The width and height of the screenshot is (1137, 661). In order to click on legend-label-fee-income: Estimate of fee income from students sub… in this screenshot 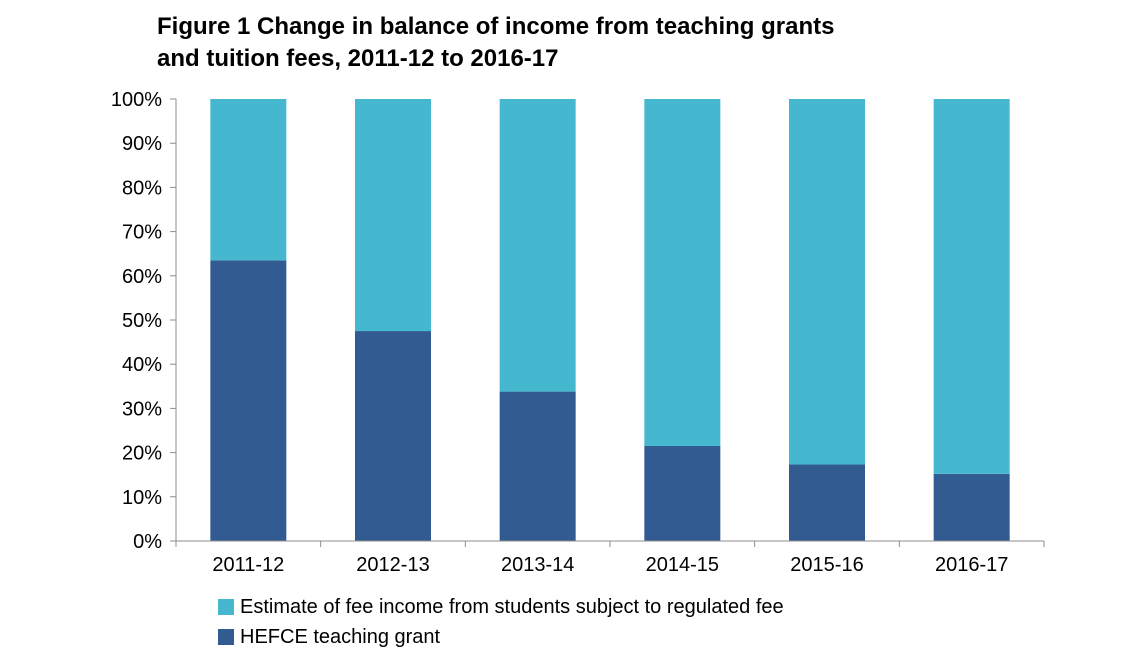, I will do `click(512, 606)`.